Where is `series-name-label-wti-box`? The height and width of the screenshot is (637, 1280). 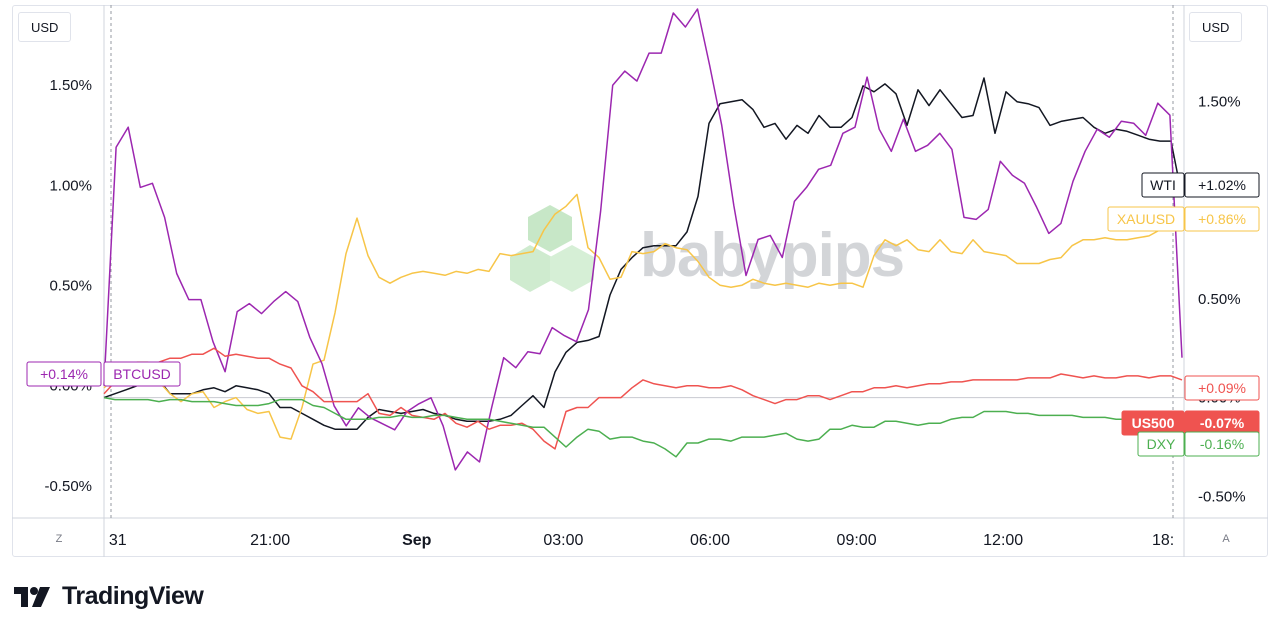
series-name-label-wti-box is located at coordinates (1163, 185).